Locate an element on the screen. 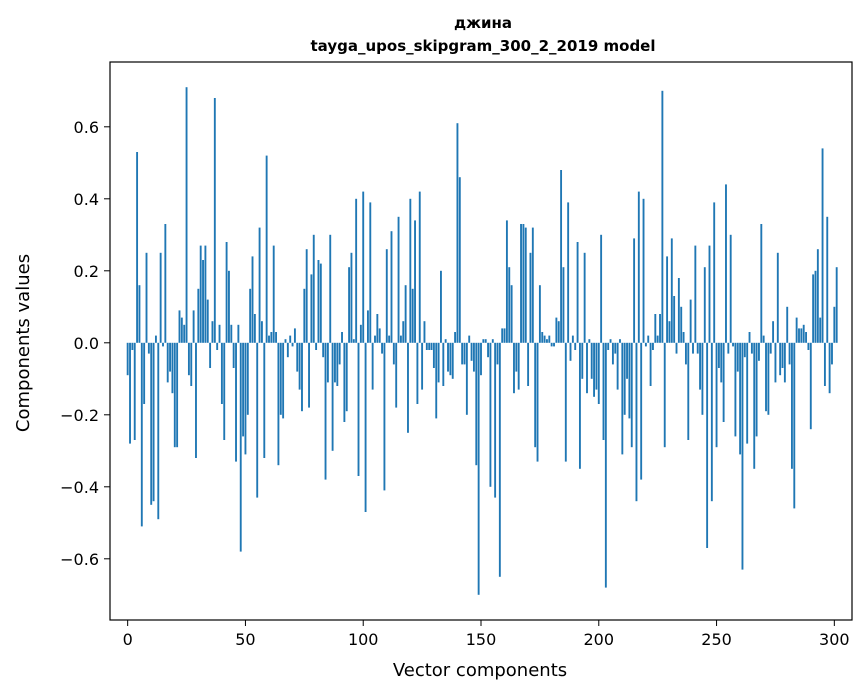 This screenshot has height=696, width=867. y-tick-label: 0.0 is located at coordinates (86, 343).